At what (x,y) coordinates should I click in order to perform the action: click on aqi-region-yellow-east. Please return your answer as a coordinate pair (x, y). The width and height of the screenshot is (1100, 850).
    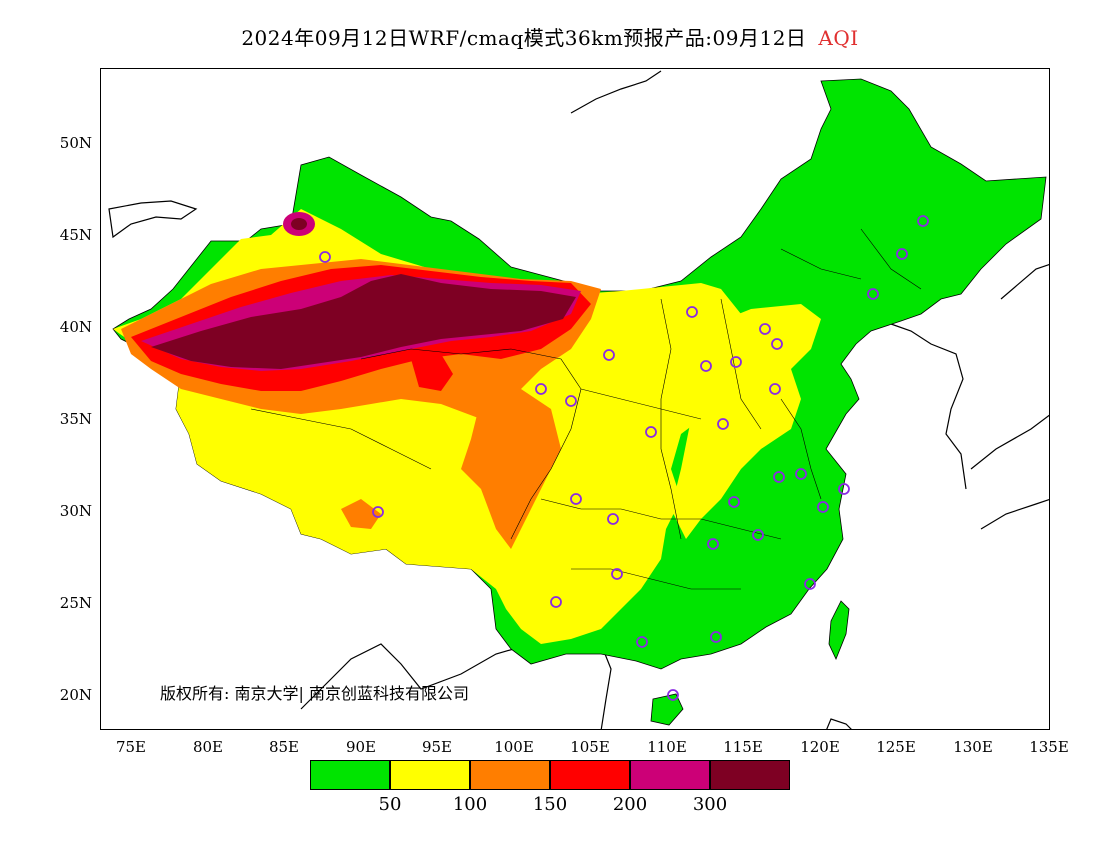
    Looking at the image, I should click on (746, 421).